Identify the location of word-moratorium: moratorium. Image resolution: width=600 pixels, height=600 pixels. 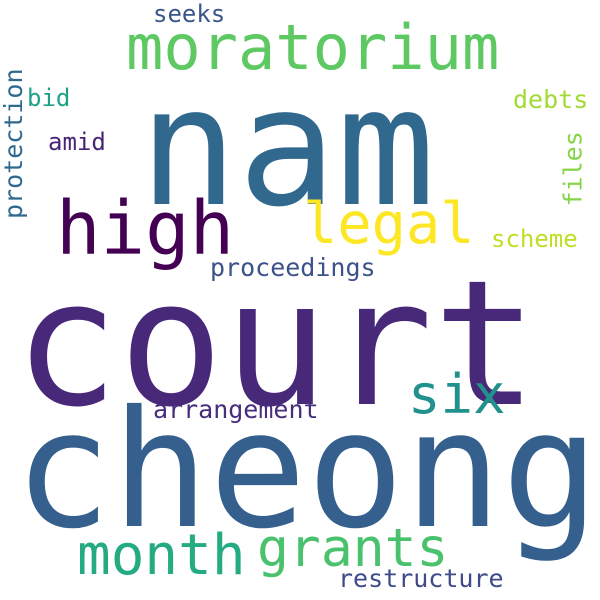
(313, 47).